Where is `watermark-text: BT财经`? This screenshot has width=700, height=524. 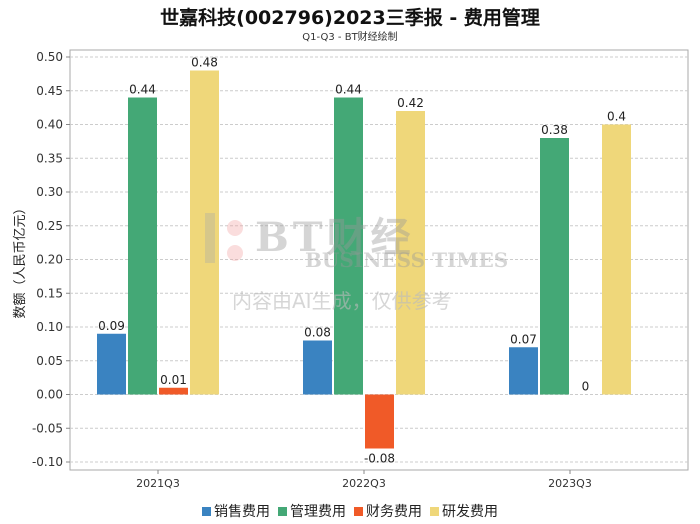 watermark-text: BT财经 is located at coordinates (335, 237).